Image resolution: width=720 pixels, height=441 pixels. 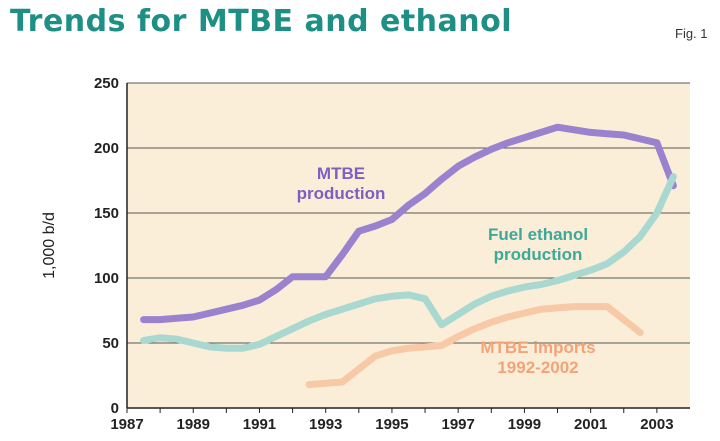 I want to click on series-label-1: Fuel ethanol production, so click(x=538, y=244).